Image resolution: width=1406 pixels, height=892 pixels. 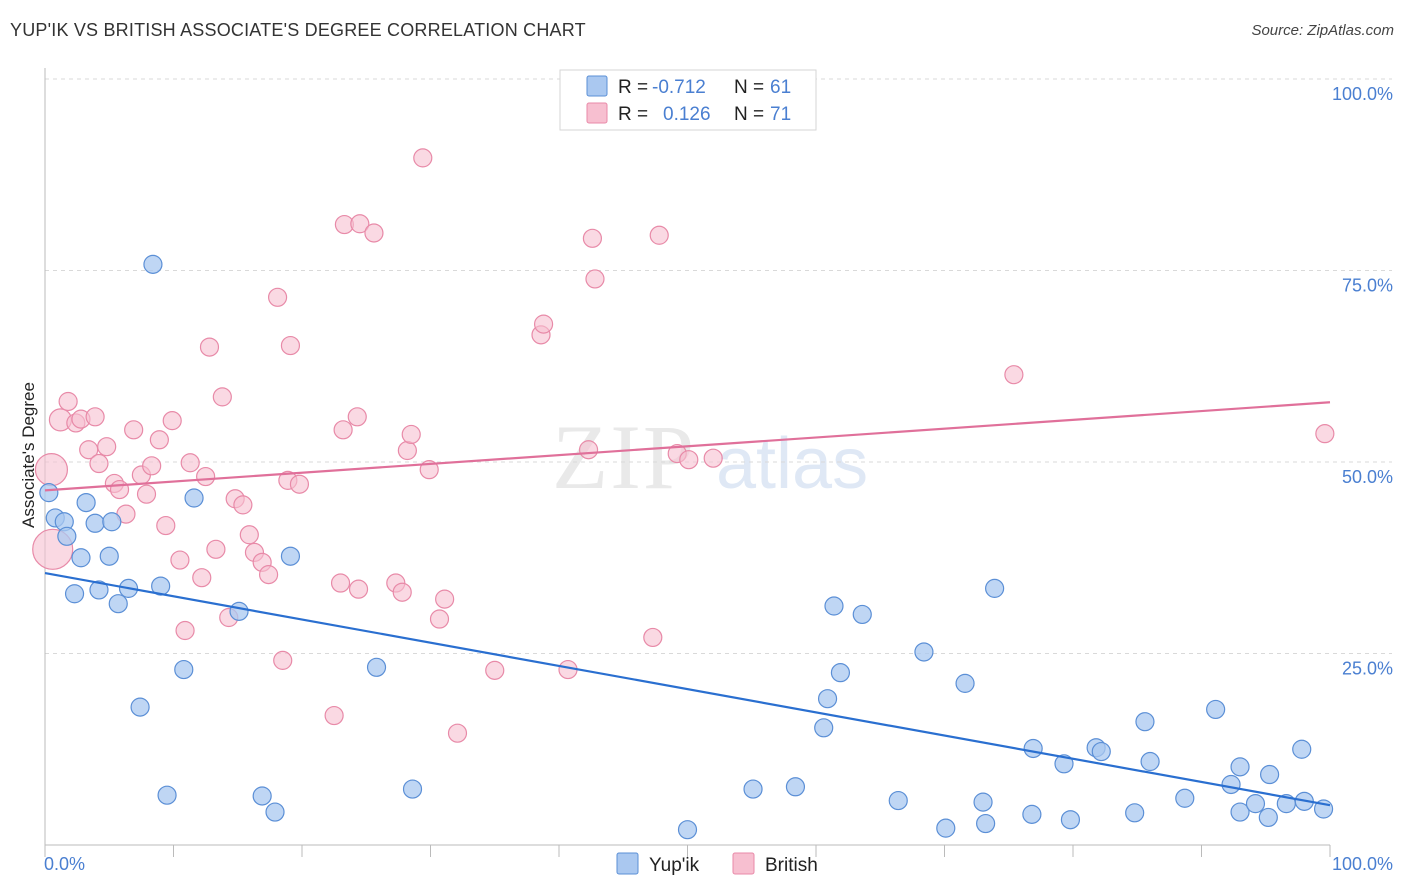 What do you see at coordinates (64, 864) in the screenshot?
I see `x-tick-label-min: 0.0%` at bounding box center [64, 864].